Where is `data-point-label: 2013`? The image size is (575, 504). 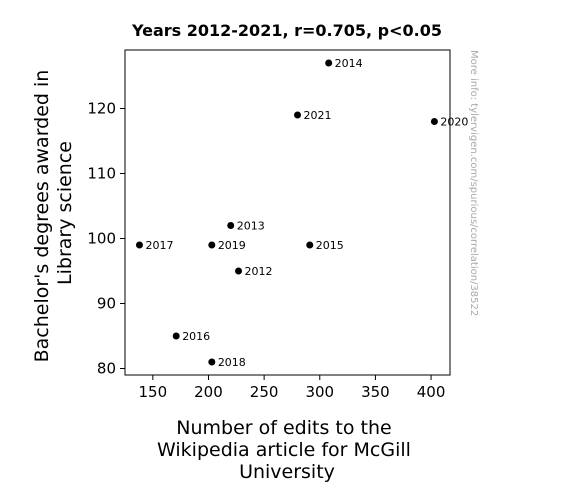 data-point-label: 2013 is located at coordinates (251, 226).